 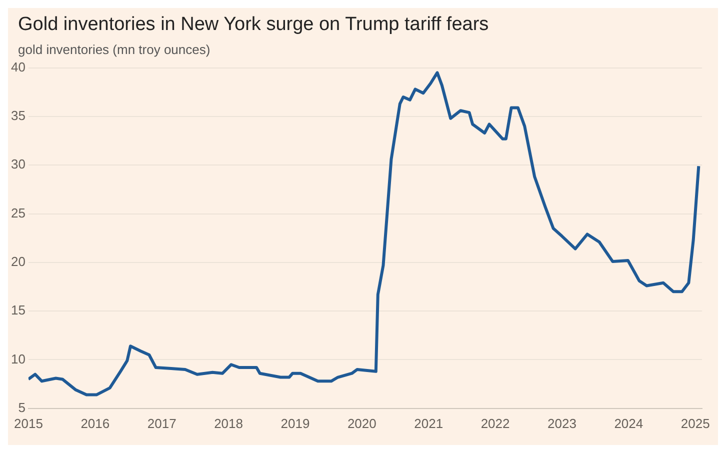 What do you see at coordinates (95, 423) in the screenshot?
I see `x-tick-label: 2016` at bounding box center [95, 423].